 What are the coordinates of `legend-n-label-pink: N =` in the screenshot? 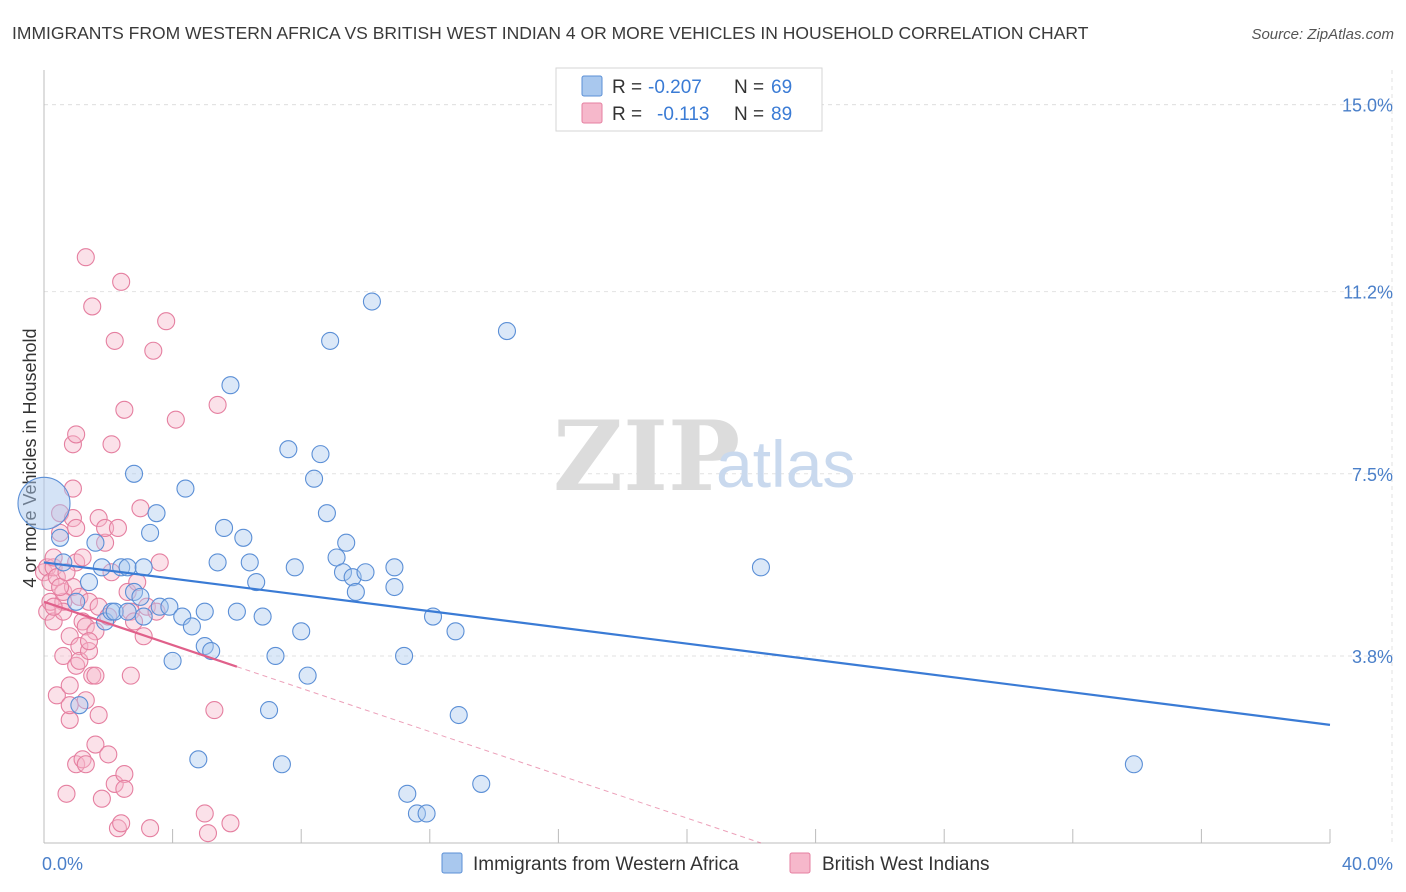 It's located at (749, 114).